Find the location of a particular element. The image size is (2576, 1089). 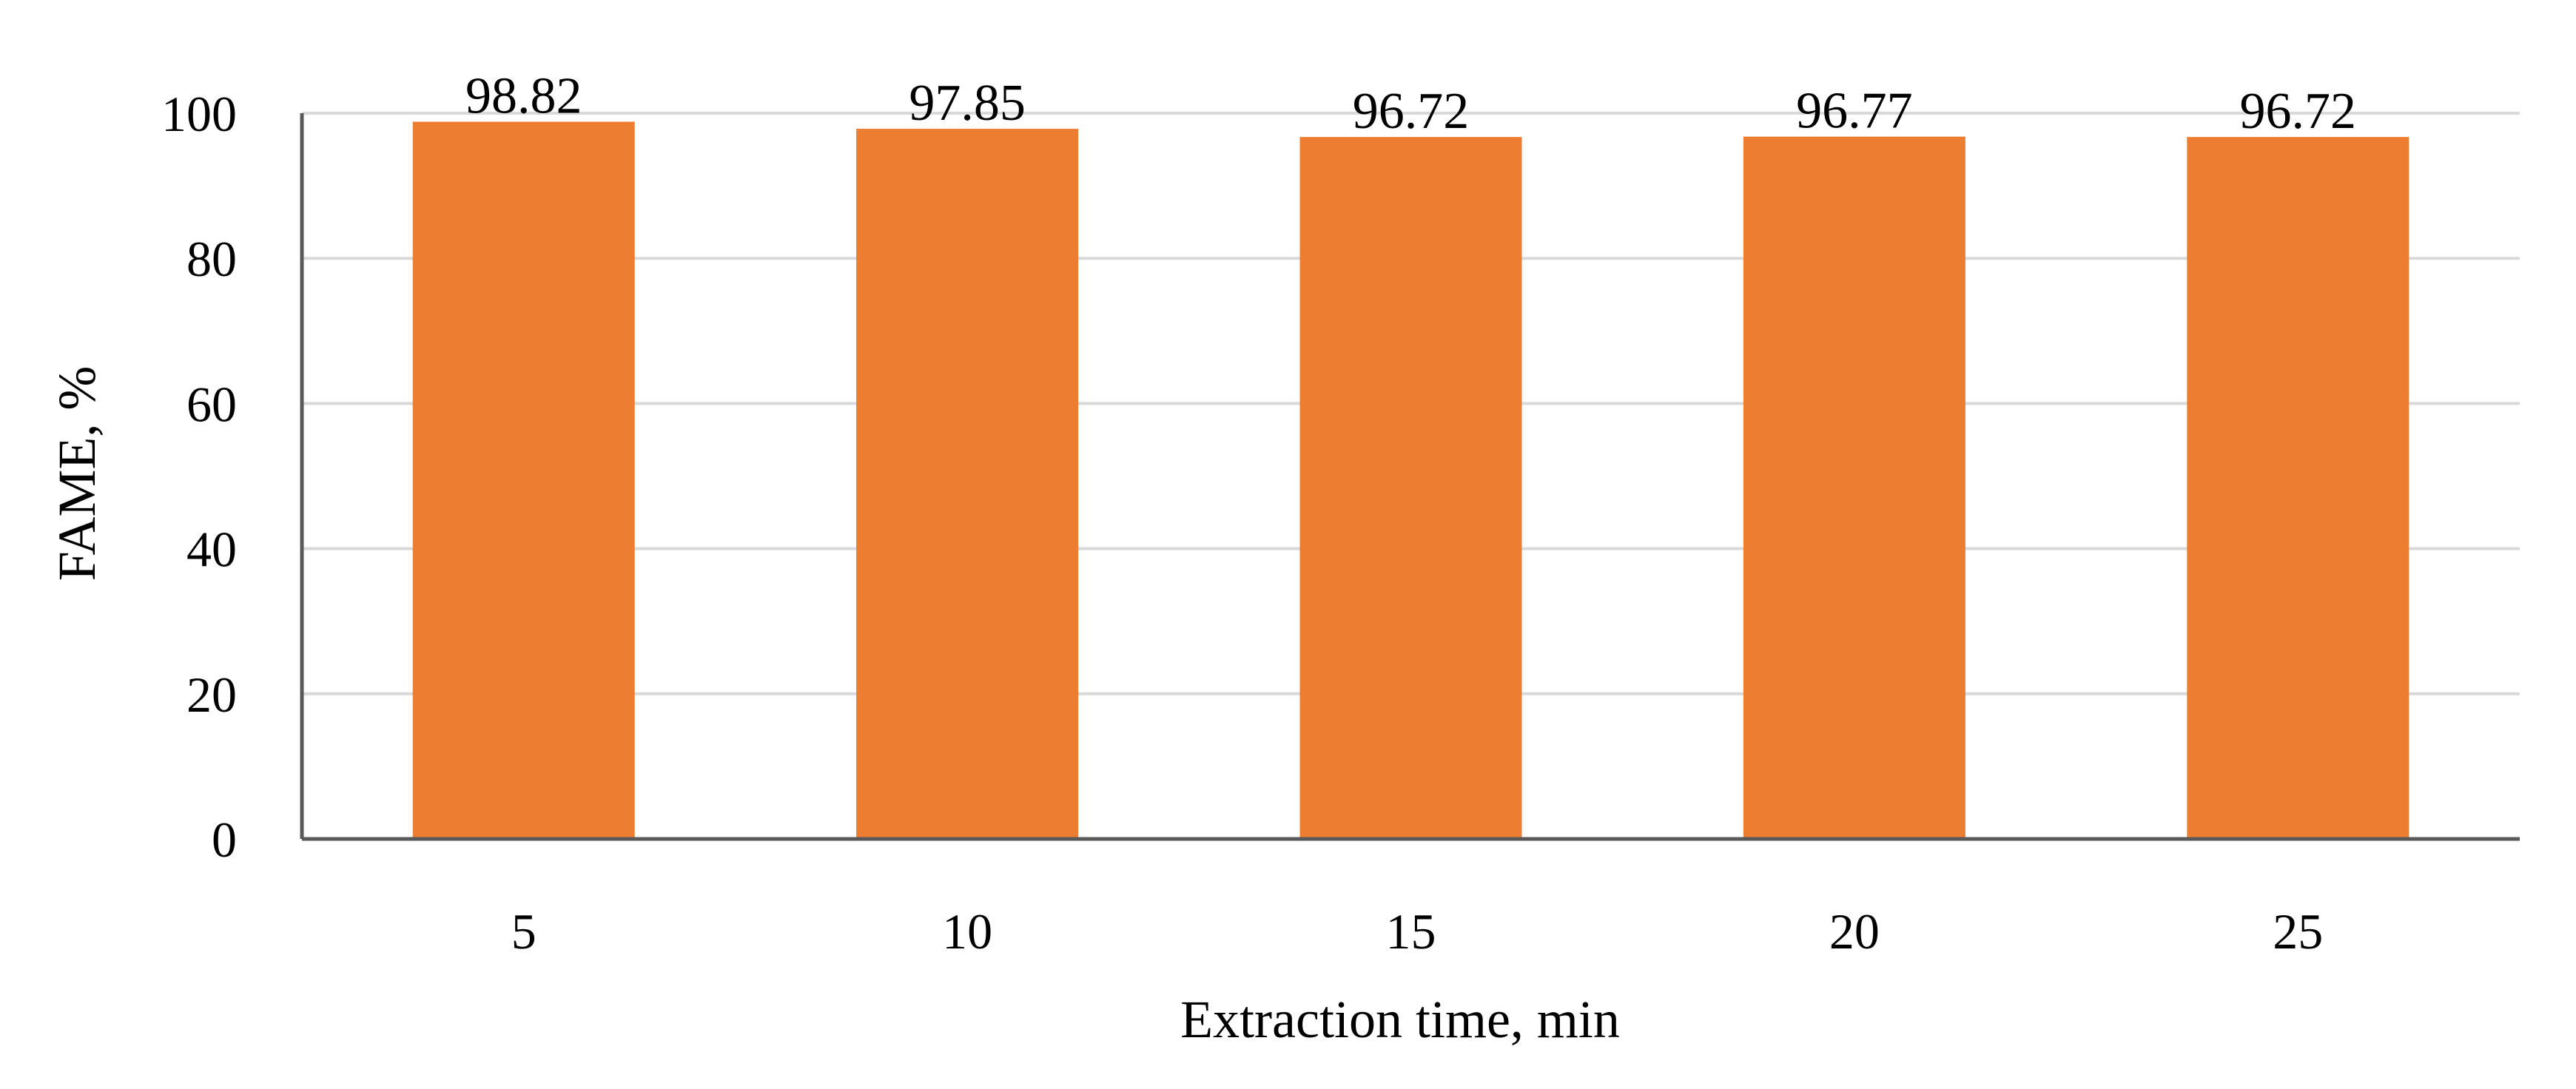

y-tick-label: 80 is located at coordinates (211, 259).